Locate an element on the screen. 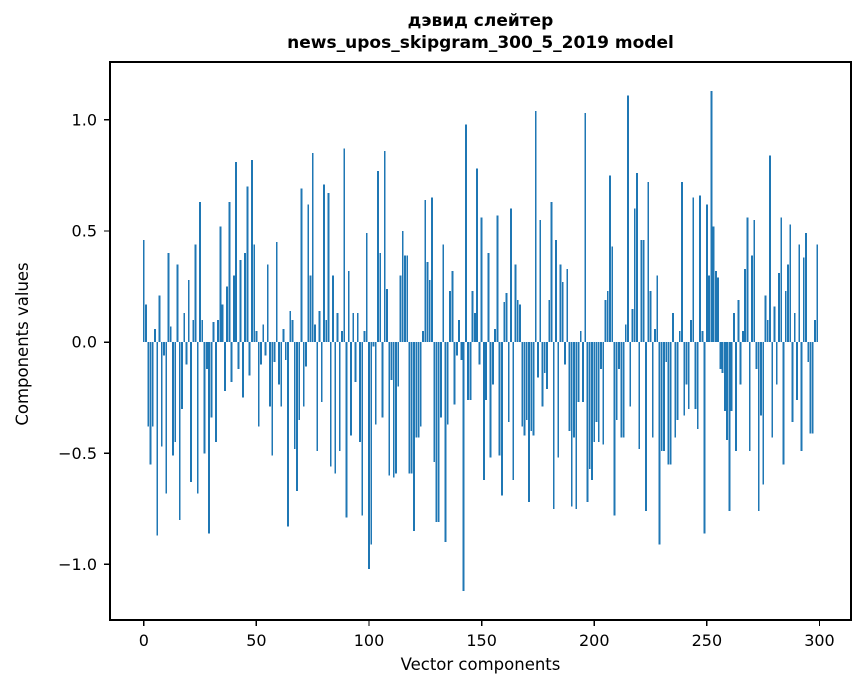 This screenshot has height=696, width=867. x-tick-label: 0 is located at coordinates (144, 640).